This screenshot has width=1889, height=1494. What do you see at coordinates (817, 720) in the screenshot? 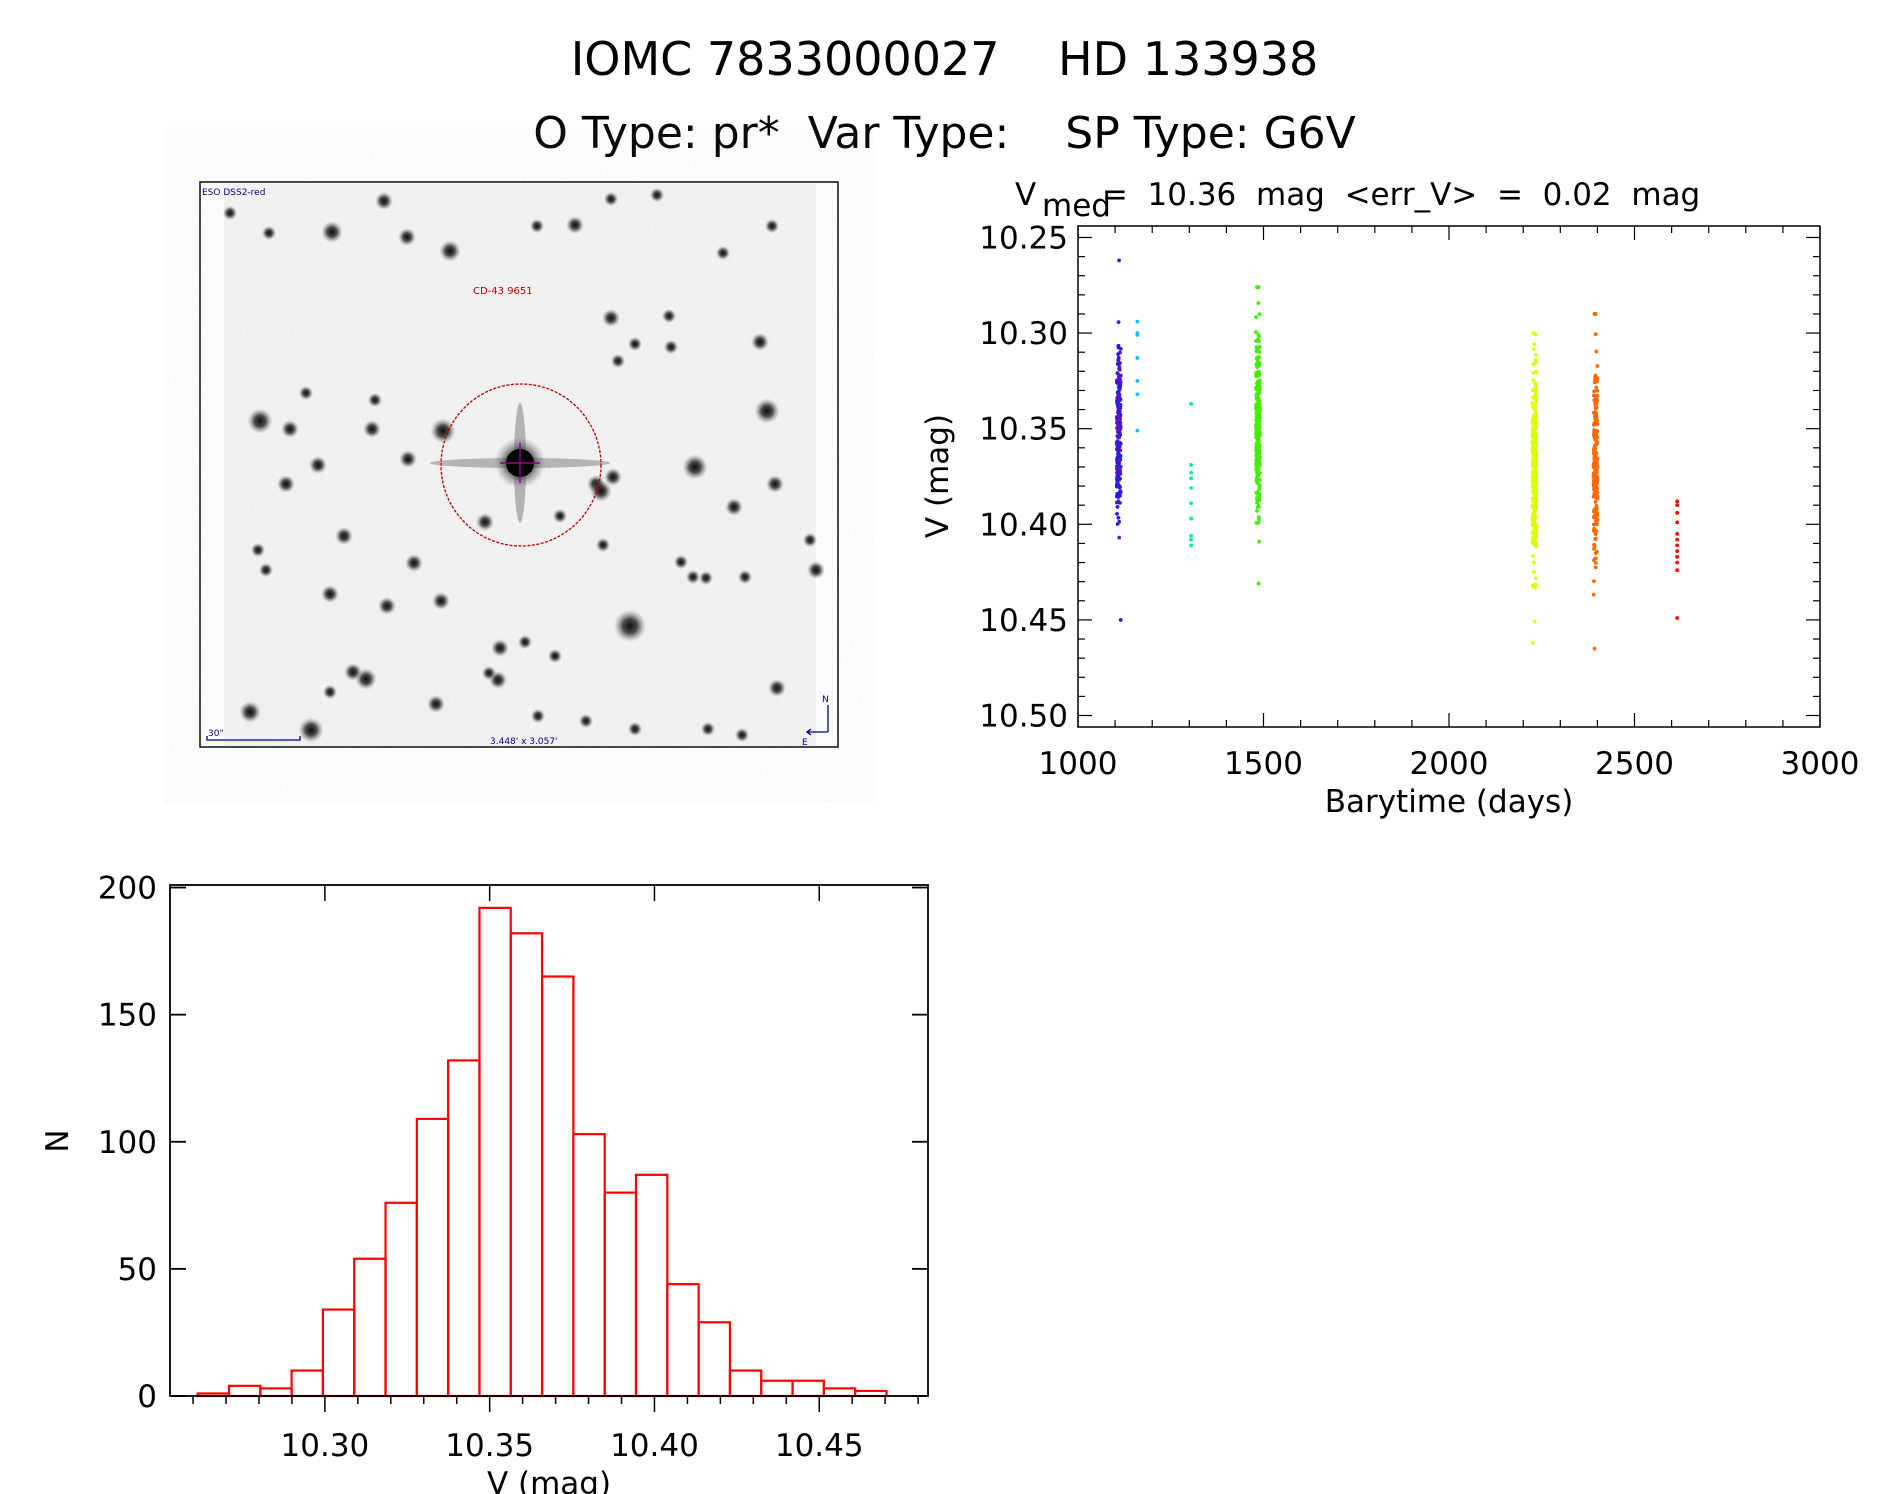
I see `compass` at bounding box center [817, 720].